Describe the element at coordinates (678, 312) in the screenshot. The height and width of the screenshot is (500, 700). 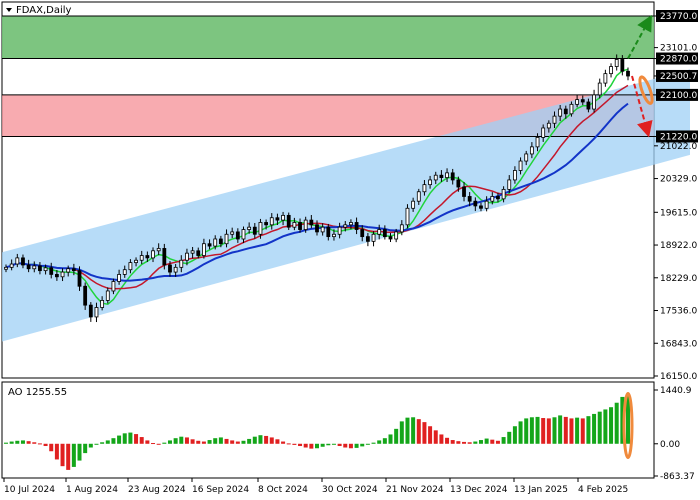
I see `y-tick-label: 17536.0` at that location.